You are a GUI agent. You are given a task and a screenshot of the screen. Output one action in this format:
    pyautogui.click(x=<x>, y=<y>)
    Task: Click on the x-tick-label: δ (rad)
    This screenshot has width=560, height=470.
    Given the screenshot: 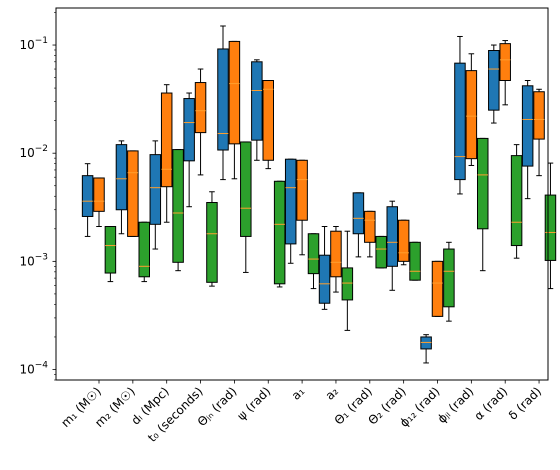 What is the action you would take?
    pyautogui.click(x=525, y=403)
    